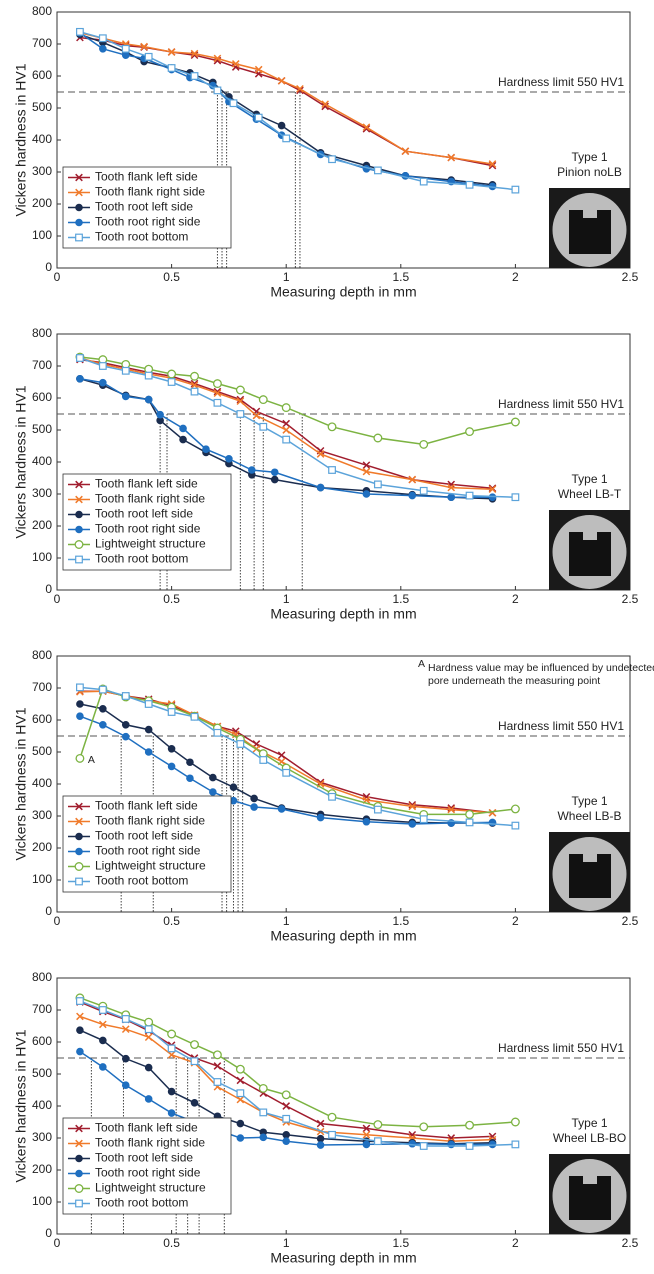 This screenshot has height=1274, width=654. What do you see at coordinates (171, 1243) in the screenshot?
I see `x-tick-label: 0.5` at bounding box center [171, 1243].